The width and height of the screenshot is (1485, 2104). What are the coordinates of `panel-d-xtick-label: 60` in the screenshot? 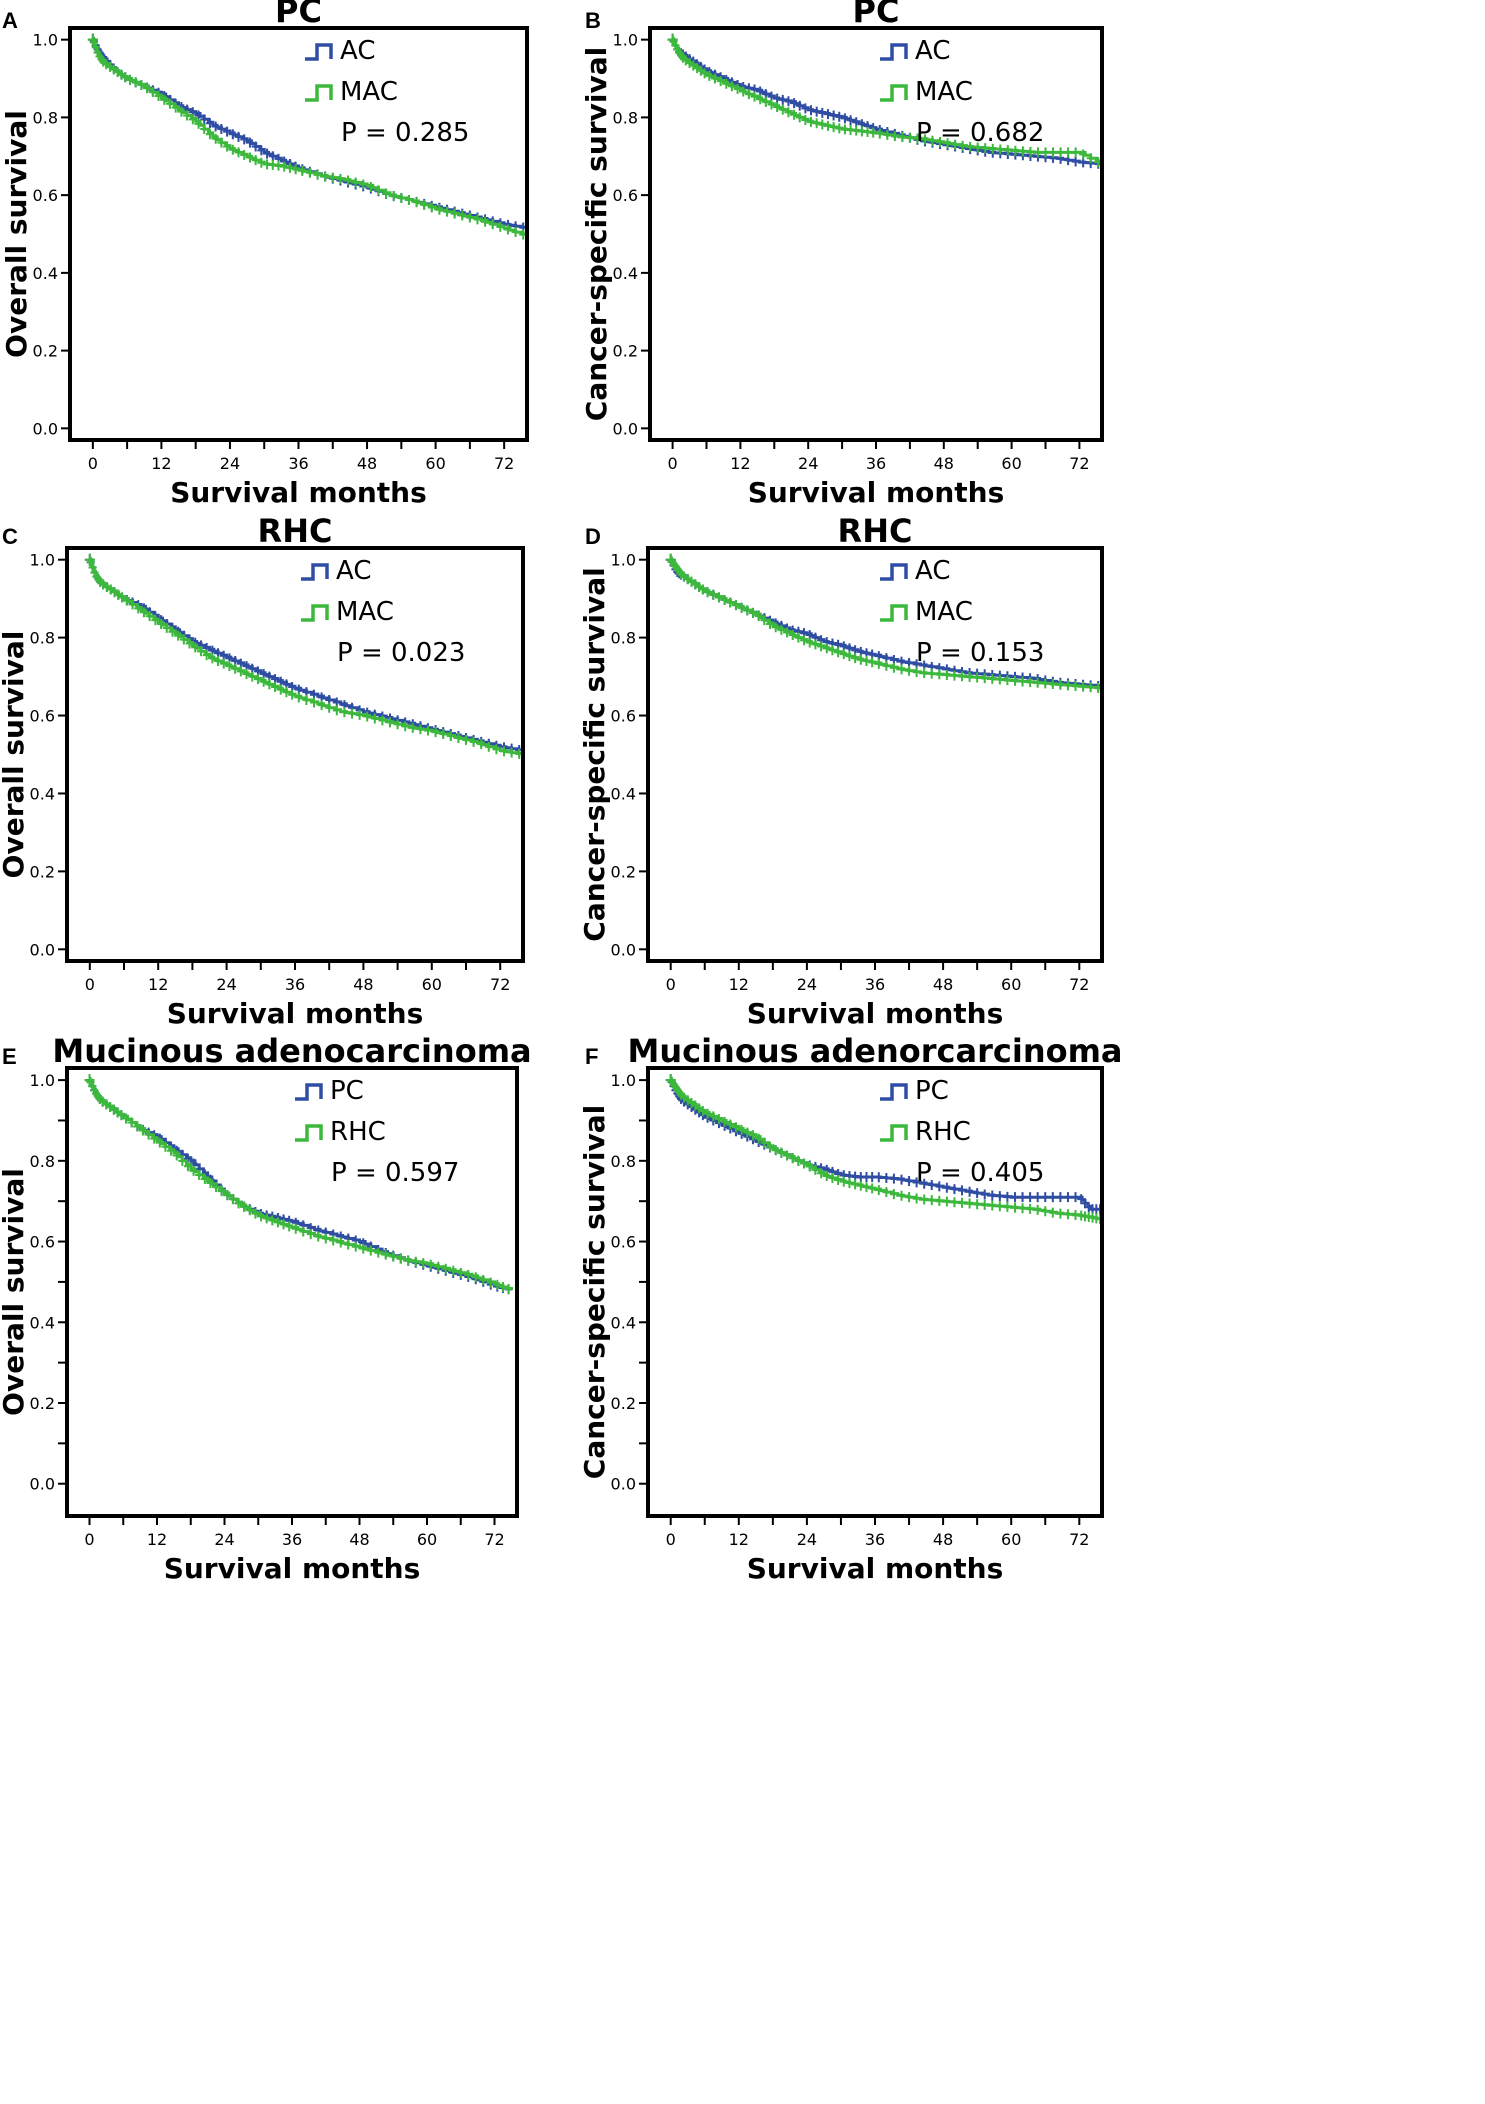 It's located at (1011, 984).